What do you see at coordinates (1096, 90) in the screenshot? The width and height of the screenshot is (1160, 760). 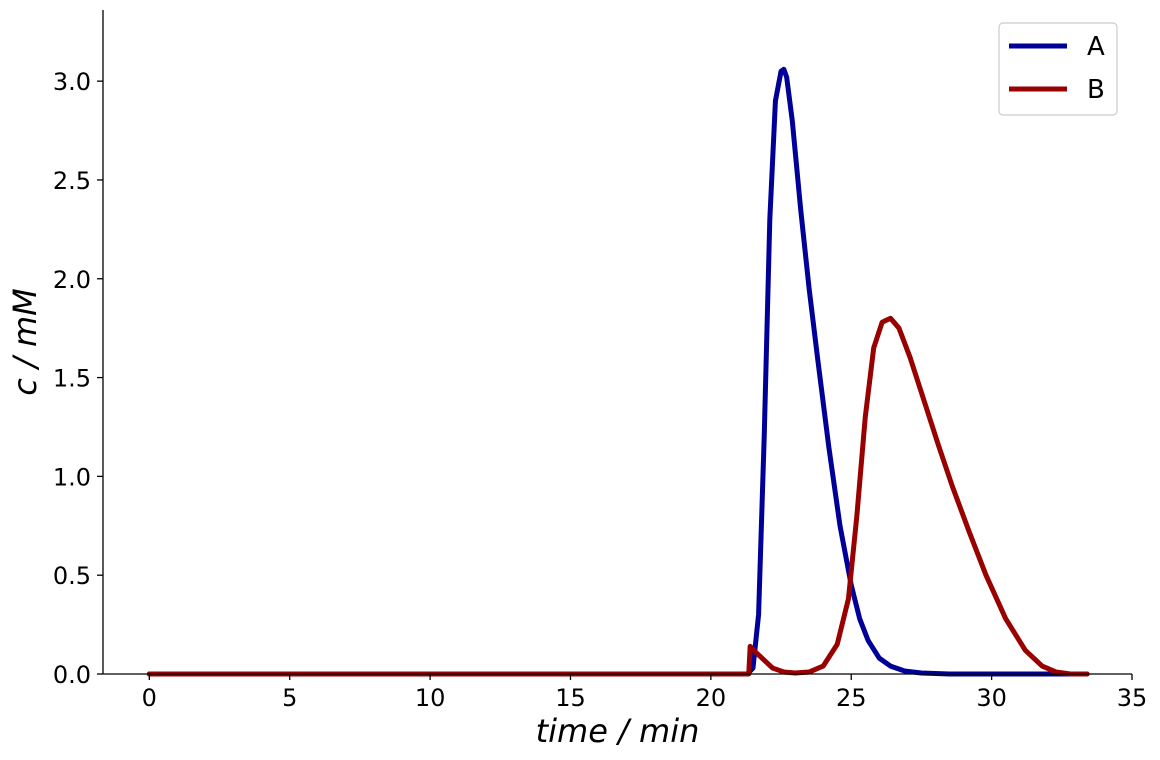 I see `legend-label-B: B` at bounding box center [1096, 90].